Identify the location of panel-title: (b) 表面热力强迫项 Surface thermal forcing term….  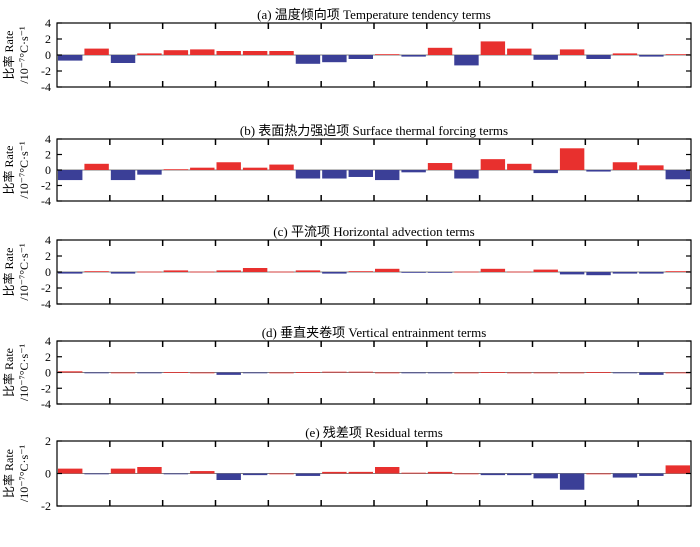
(374, 130).